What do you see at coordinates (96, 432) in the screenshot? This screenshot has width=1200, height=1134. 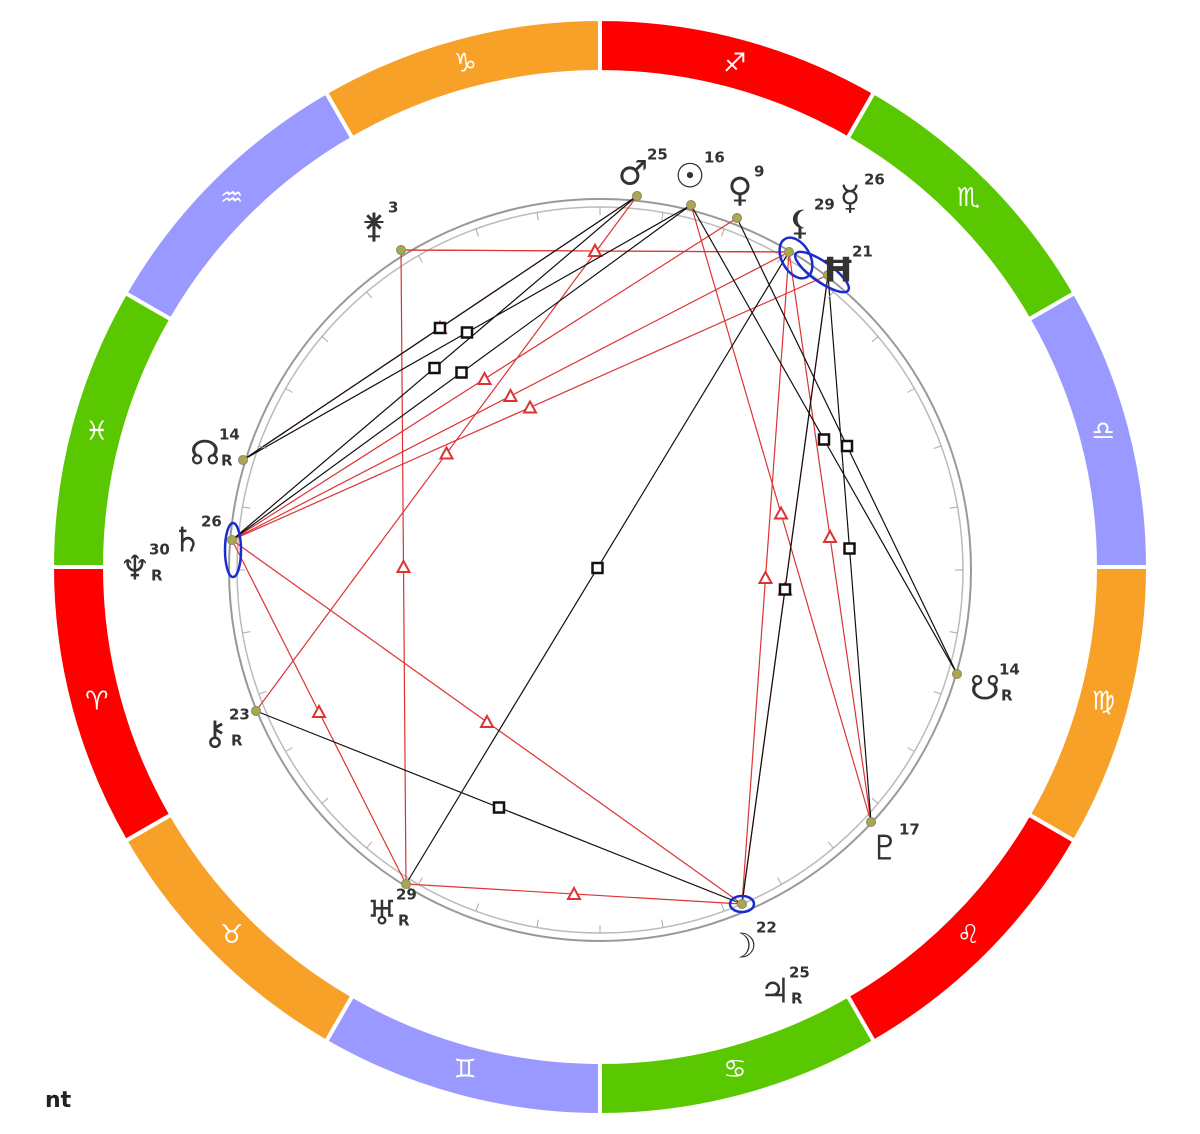 I see `sign-glyph: ♓` at bounding box center [96, 432].